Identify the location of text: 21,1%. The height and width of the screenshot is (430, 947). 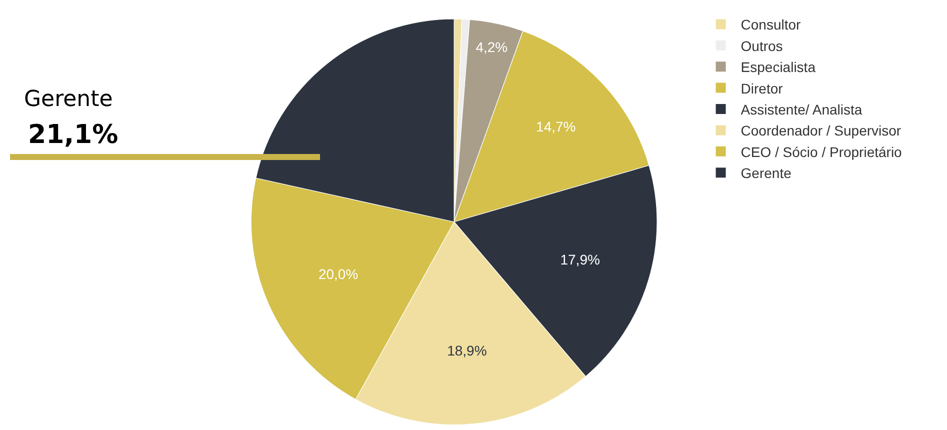
(73, 135).